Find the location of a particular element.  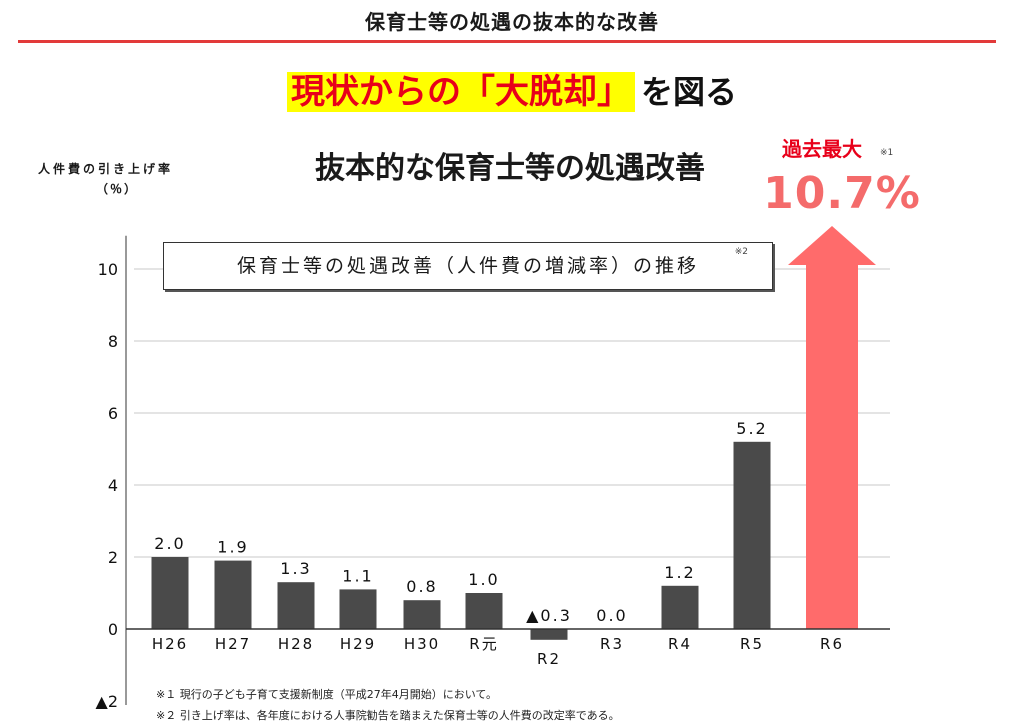

headline: 現状からの「大脱却」 を図る is located at coordinates (512, 92).